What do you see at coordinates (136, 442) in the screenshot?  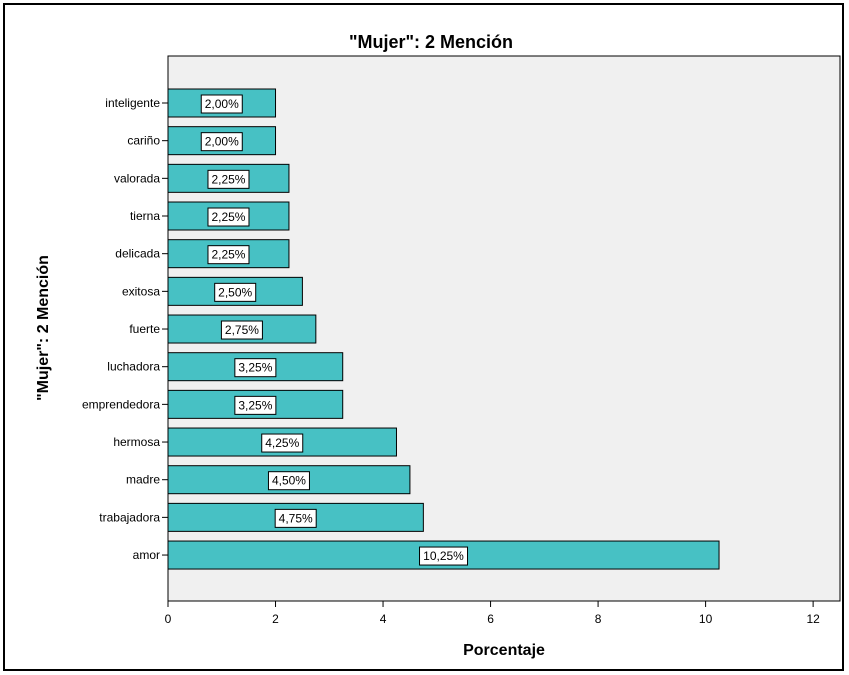 I see `y-tick-label: hermosa` at bounding box center [136, 442].